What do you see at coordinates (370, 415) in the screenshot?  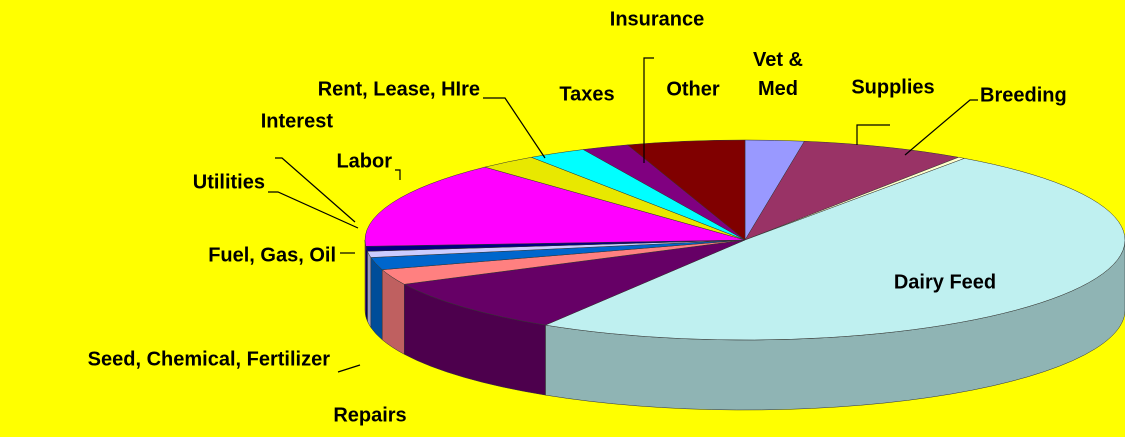 I see `slice-label: Repairs` at bounding box center [370, 415].